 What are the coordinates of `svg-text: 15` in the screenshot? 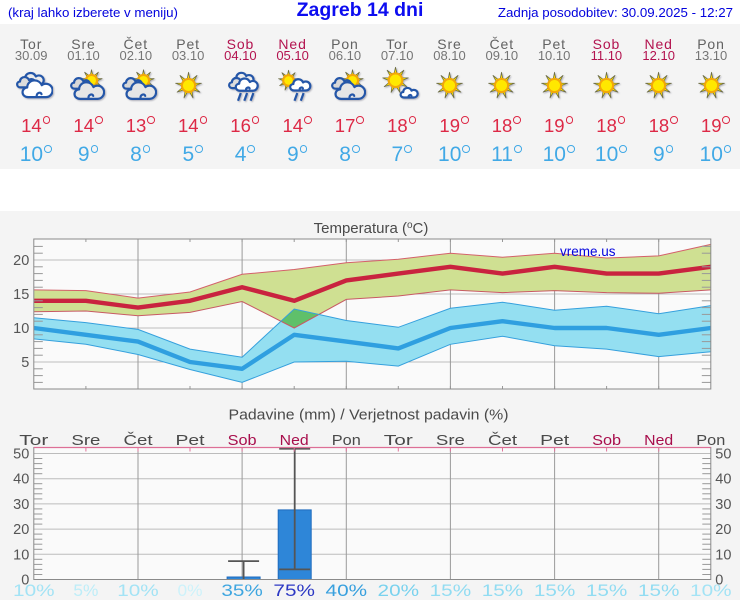 It's located at (21, 295).